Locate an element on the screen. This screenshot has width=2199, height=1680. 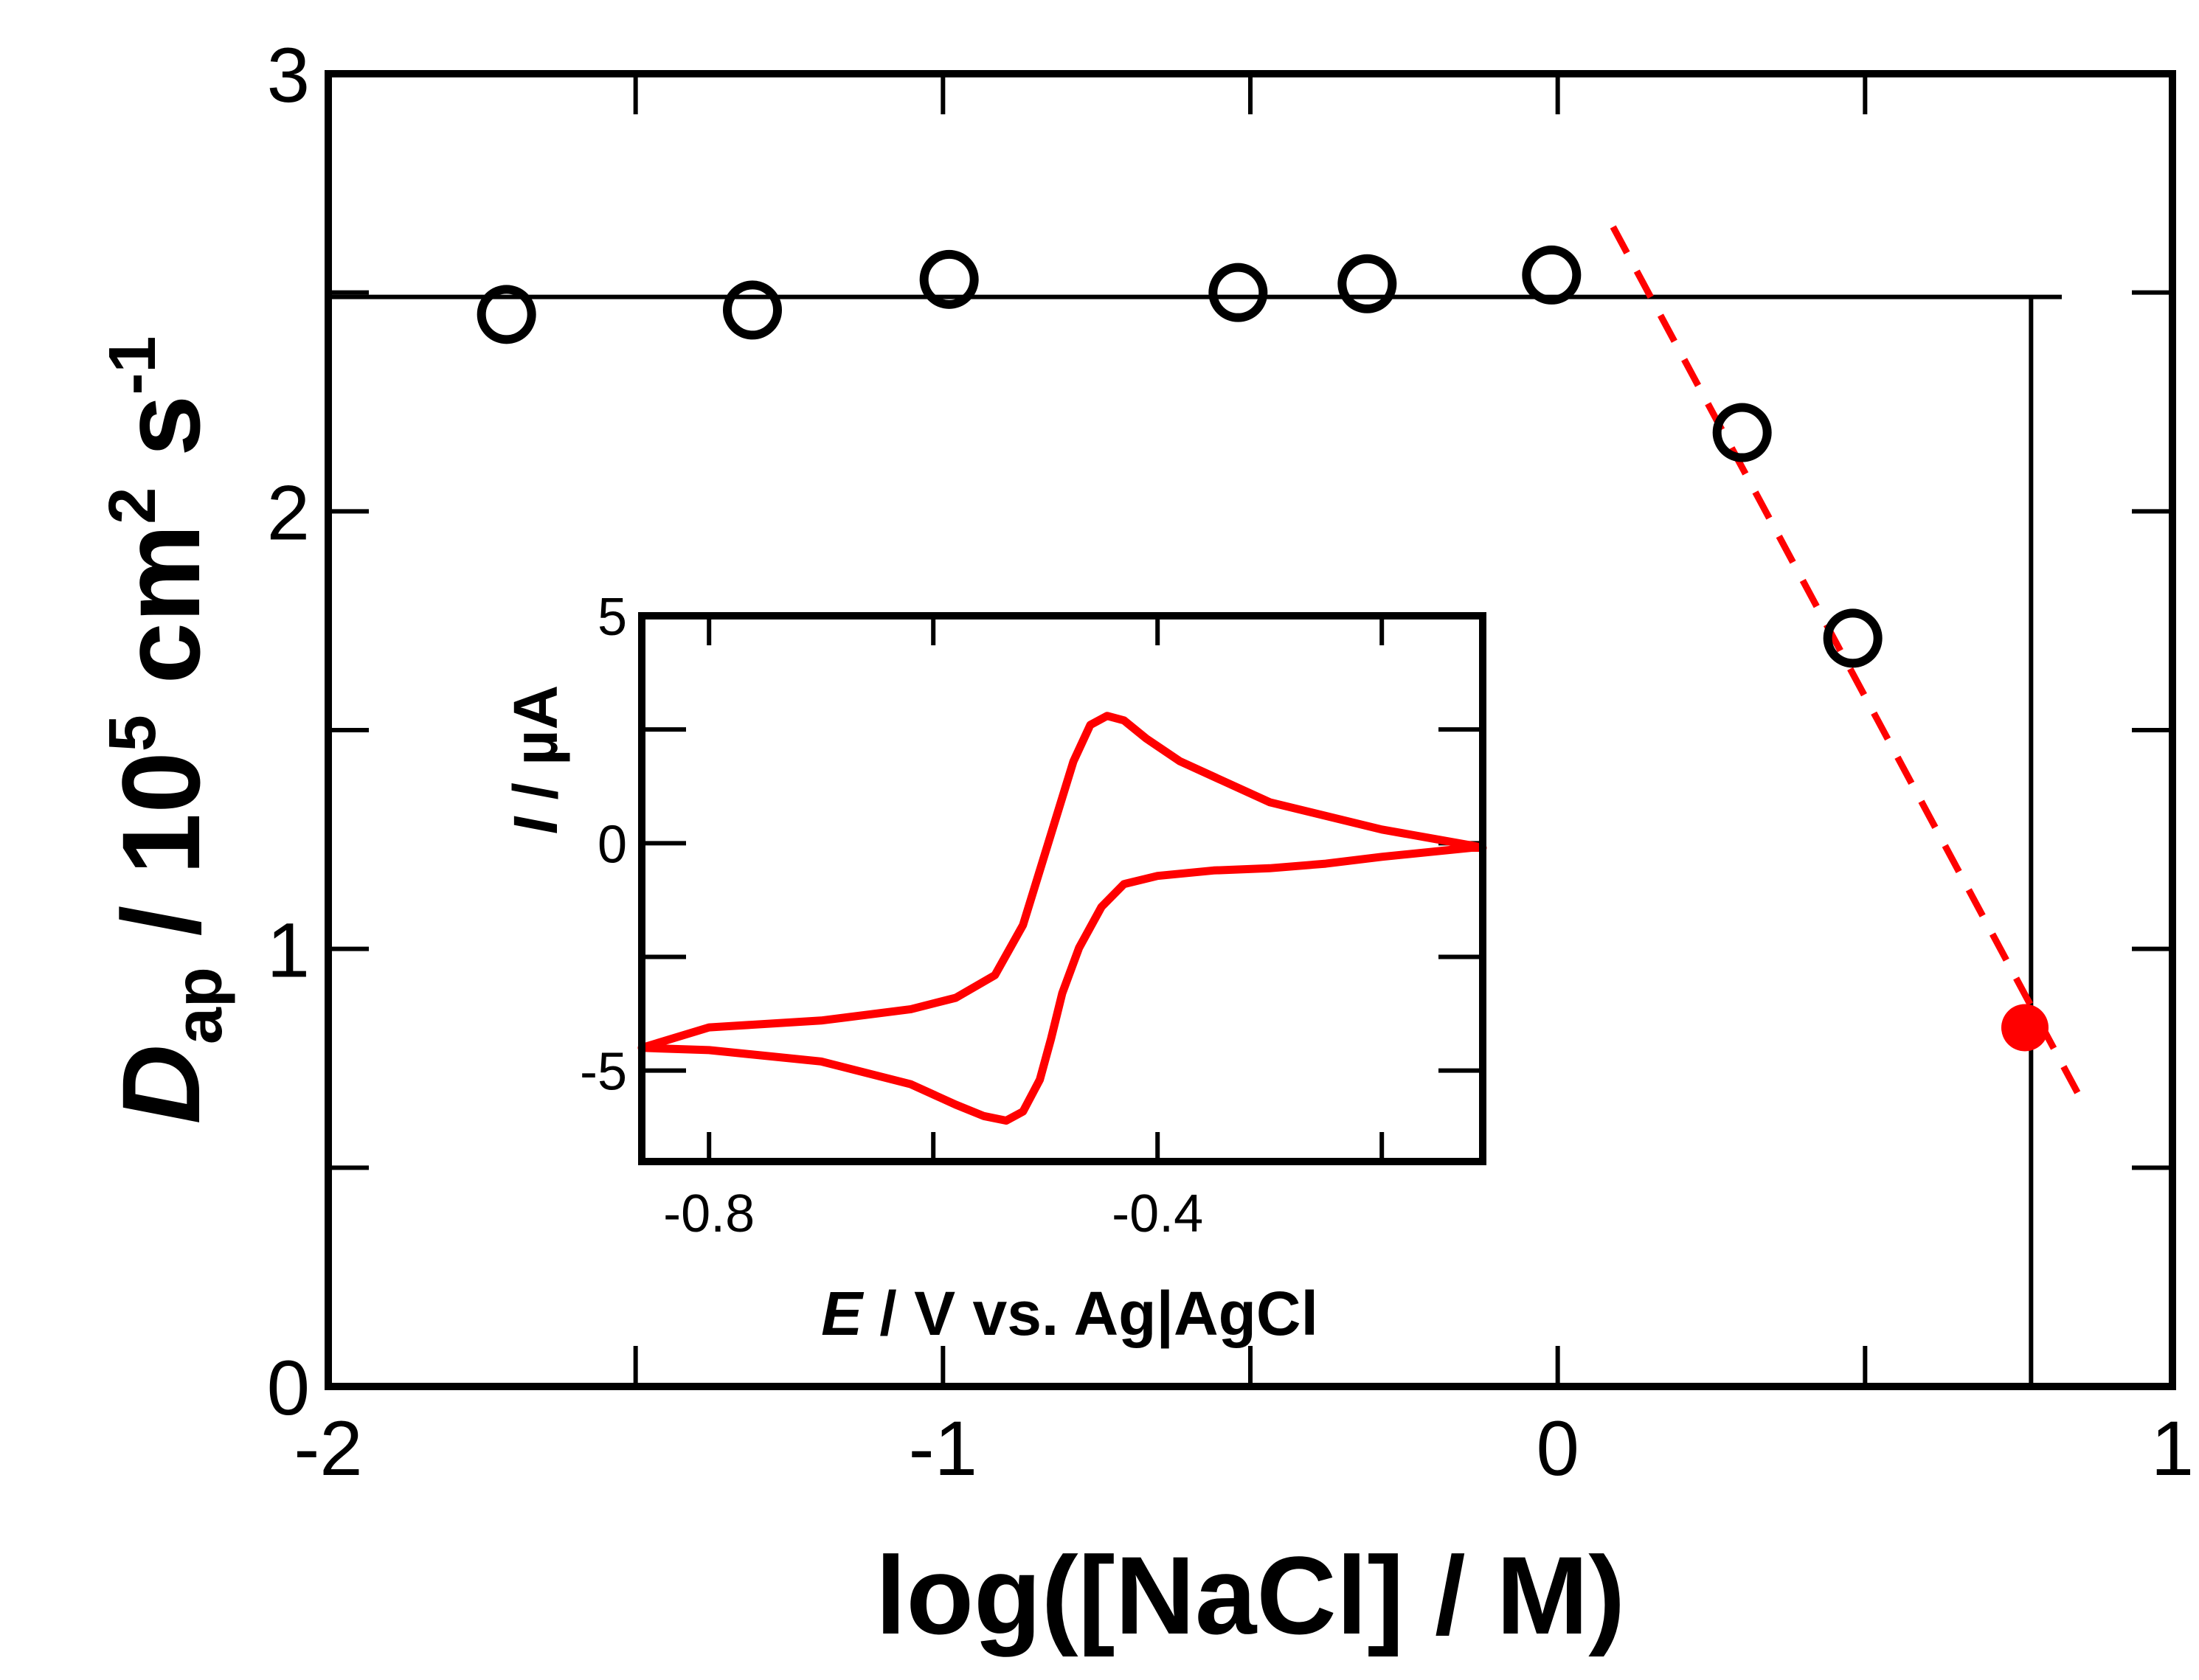
y-title-exp3: -1 is located at coordinates (133, 365).